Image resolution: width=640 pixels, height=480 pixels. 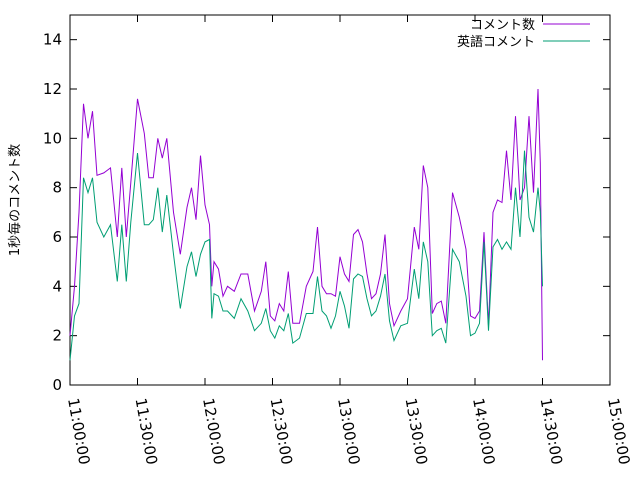 What do you see at coordinates (78, 431) in the screenshot?
I see `x-tick-label: 11:00:00` at bounding box center [78, 431].